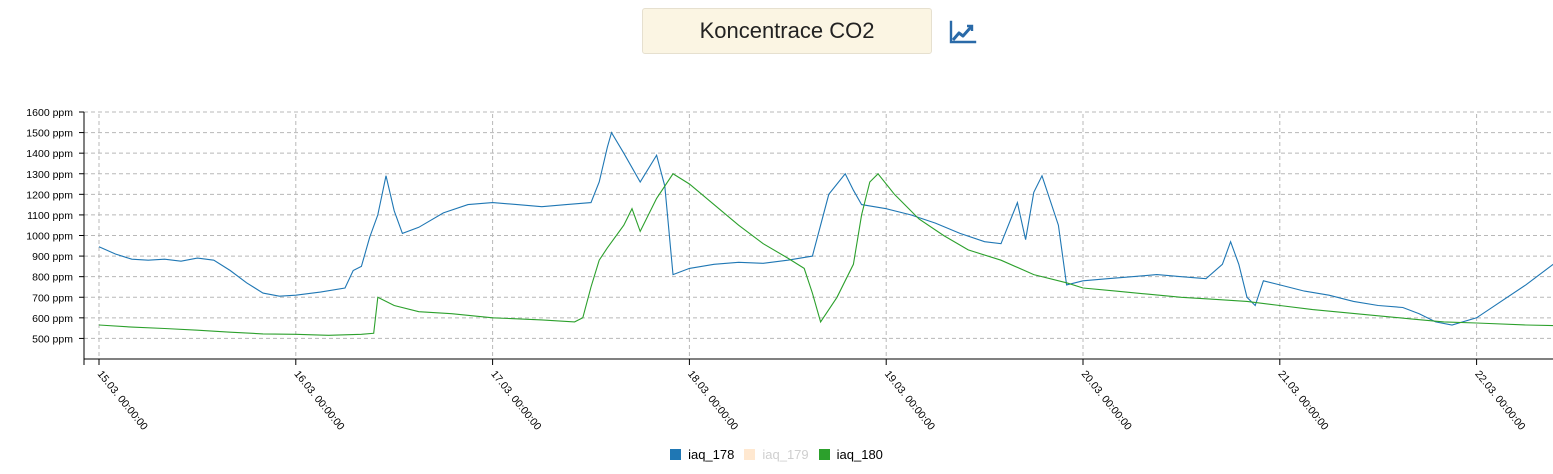  I want to click on chart-type-button, so click(963, 32).